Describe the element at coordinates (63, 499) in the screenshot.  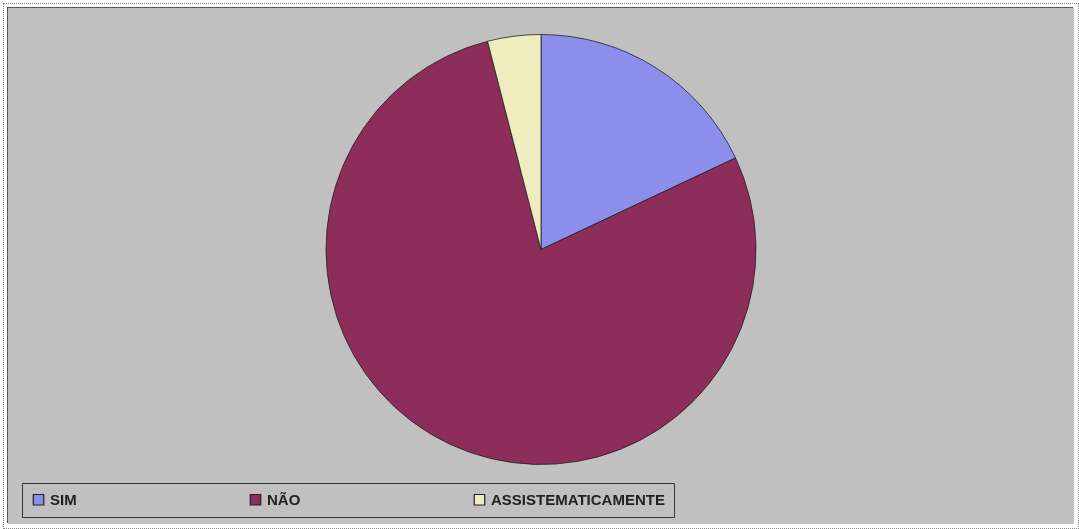
I see `legend-label: SIM` at that location.